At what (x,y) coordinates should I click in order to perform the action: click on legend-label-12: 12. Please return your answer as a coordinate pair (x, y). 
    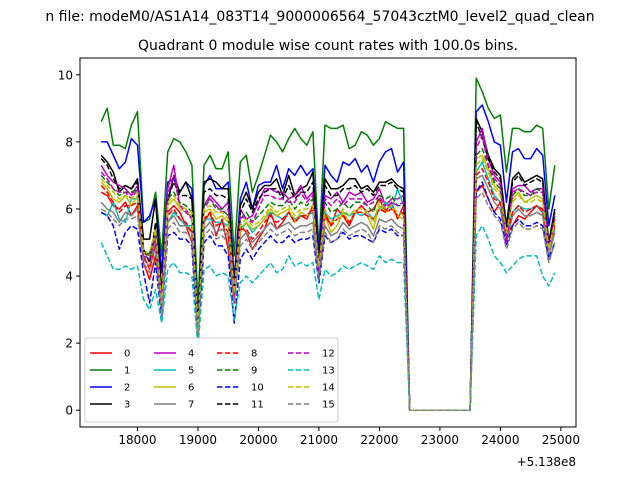
    Looking at the image, I should click on (328, 354).